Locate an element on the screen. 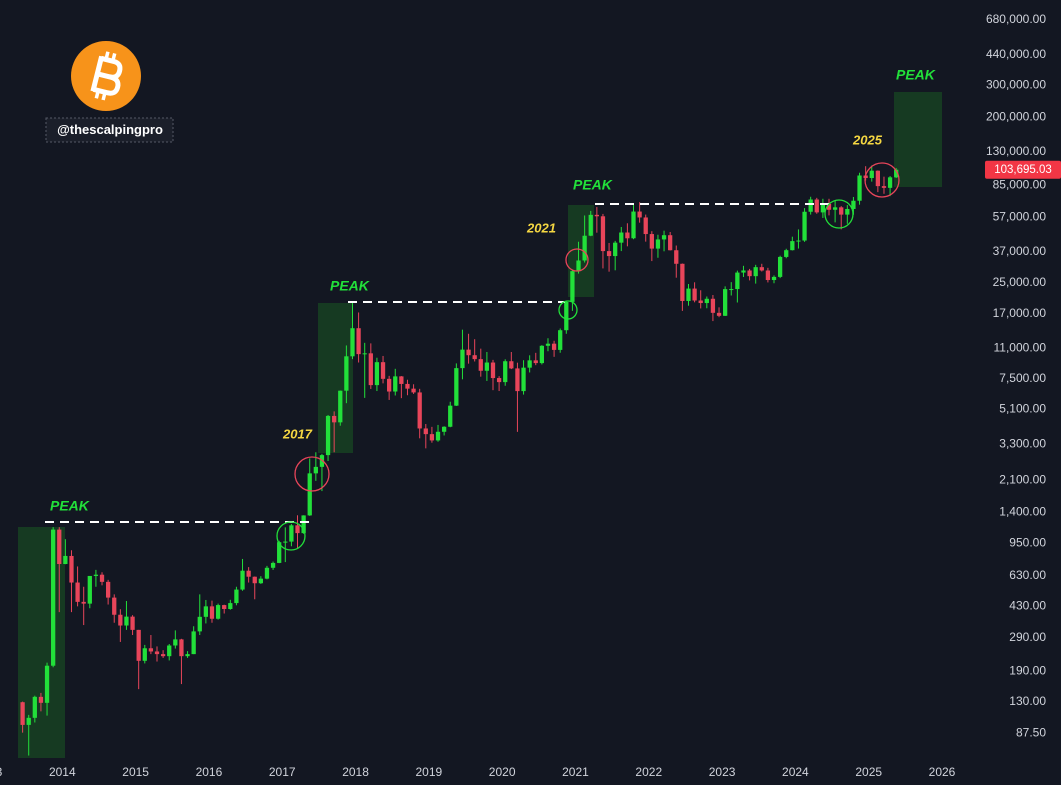 Image resolution: width=1061 pixels, height=785 pixels. y-tick-label: 950.00 is located at coordinates (1027, 542).